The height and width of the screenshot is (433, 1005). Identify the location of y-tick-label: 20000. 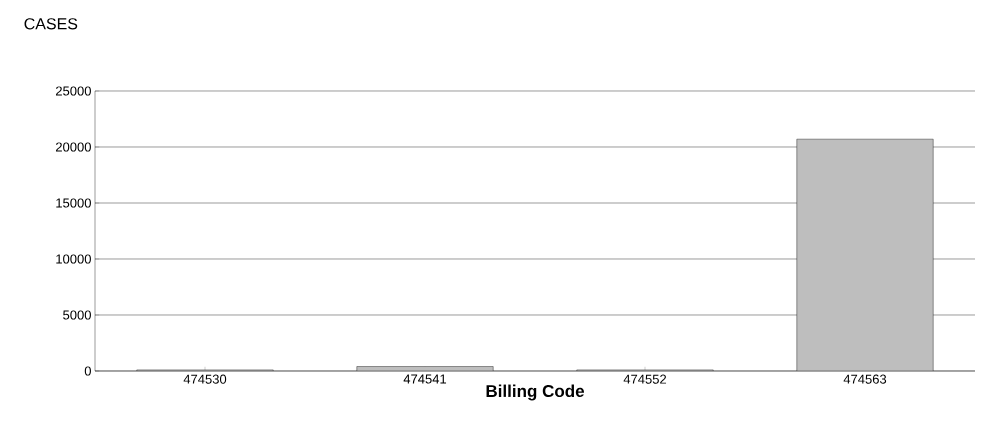
(73, 147).